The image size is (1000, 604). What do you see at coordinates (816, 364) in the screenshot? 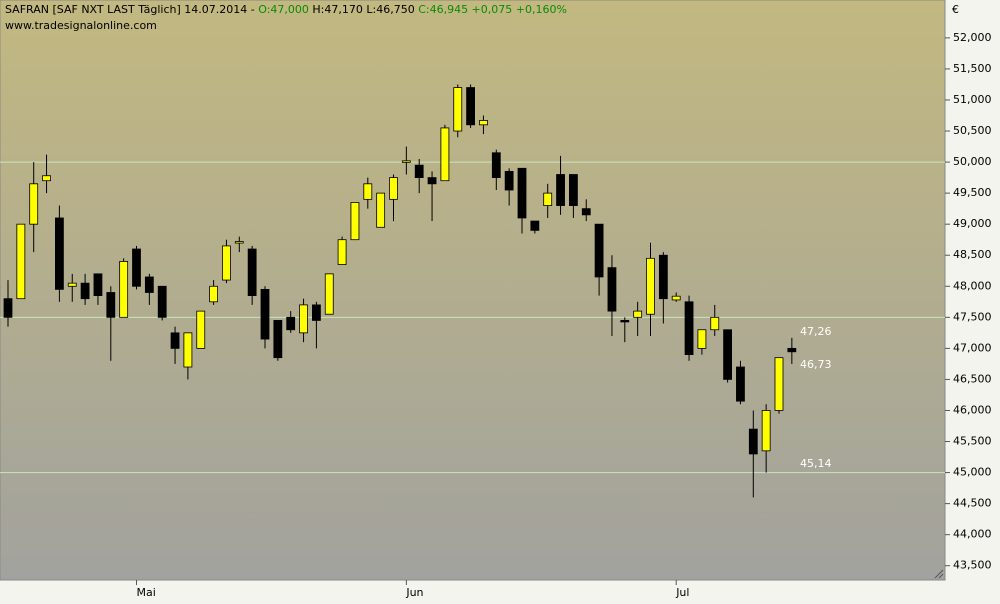
I see `price-annotation: 46,73` at bounding box center [816, 364].